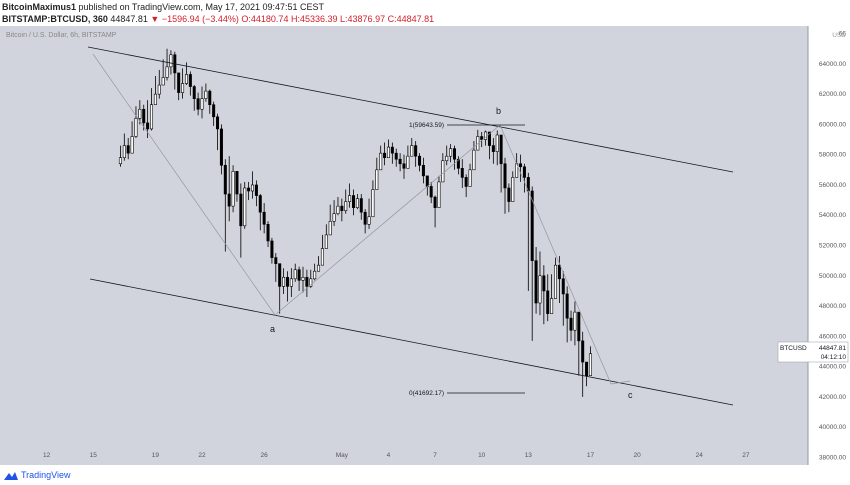 The image size is (850, 485). I want to click on price-tag-countdown: 04:12:10, so click(834, 357).